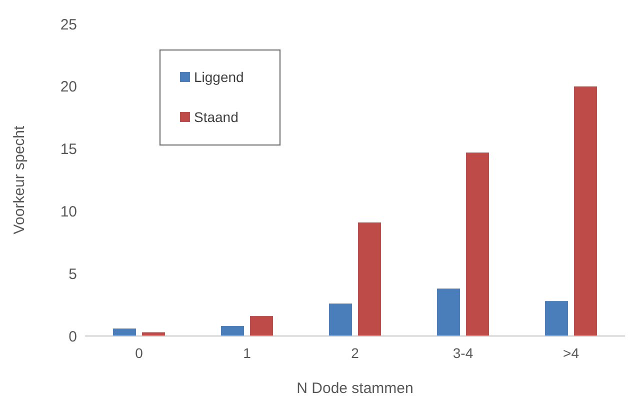  I want to click on legend-label: Liggend, so click(219, 76).